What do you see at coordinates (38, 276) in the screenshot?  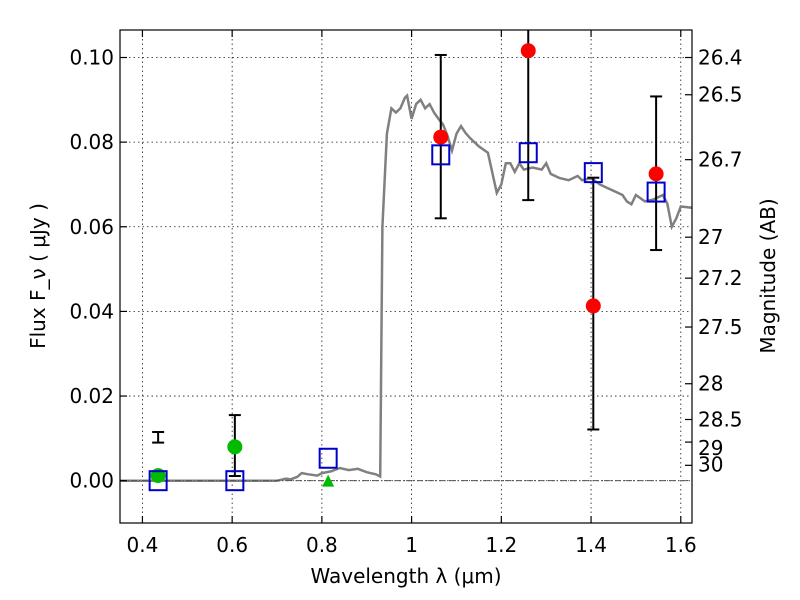 I see `y-axis-label: Flux F_ν ( μJy )` at bounding box center [38, 276].